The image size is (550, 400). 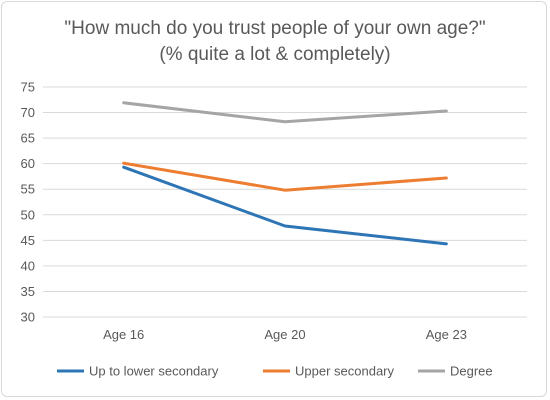 I want to click on y-tick-label: 60, so click(x=28, y=163).